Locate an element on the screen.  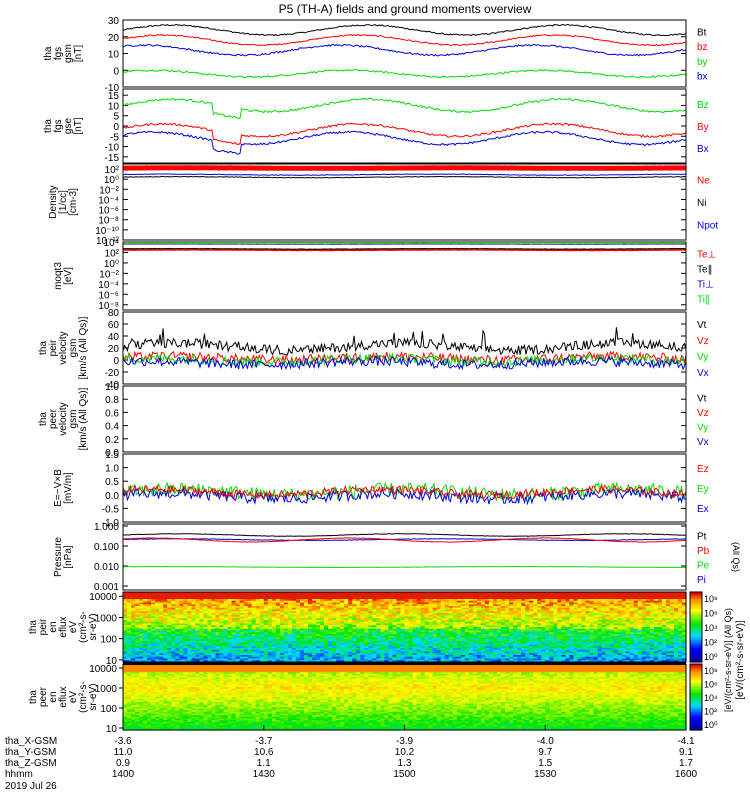
legend-entry: Ti∥ is located at coordinates (703, 300).